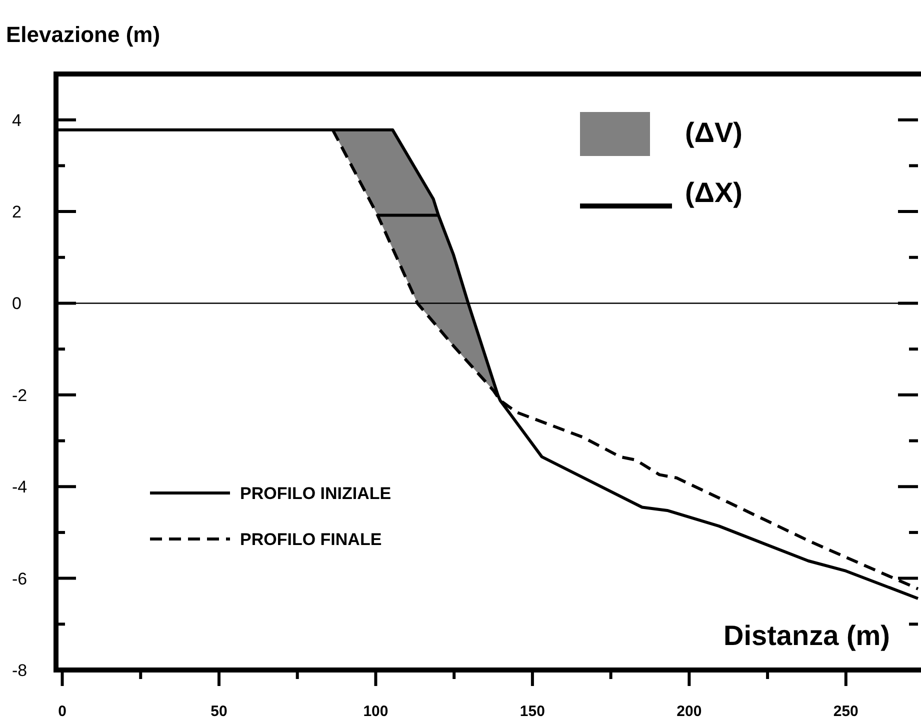 This screenshot has width=921, height=727. What do you see at coordinates (713, 132) in the screenshot?
I see `legend-label: (ΔV)` at bounding box center [713, 132].